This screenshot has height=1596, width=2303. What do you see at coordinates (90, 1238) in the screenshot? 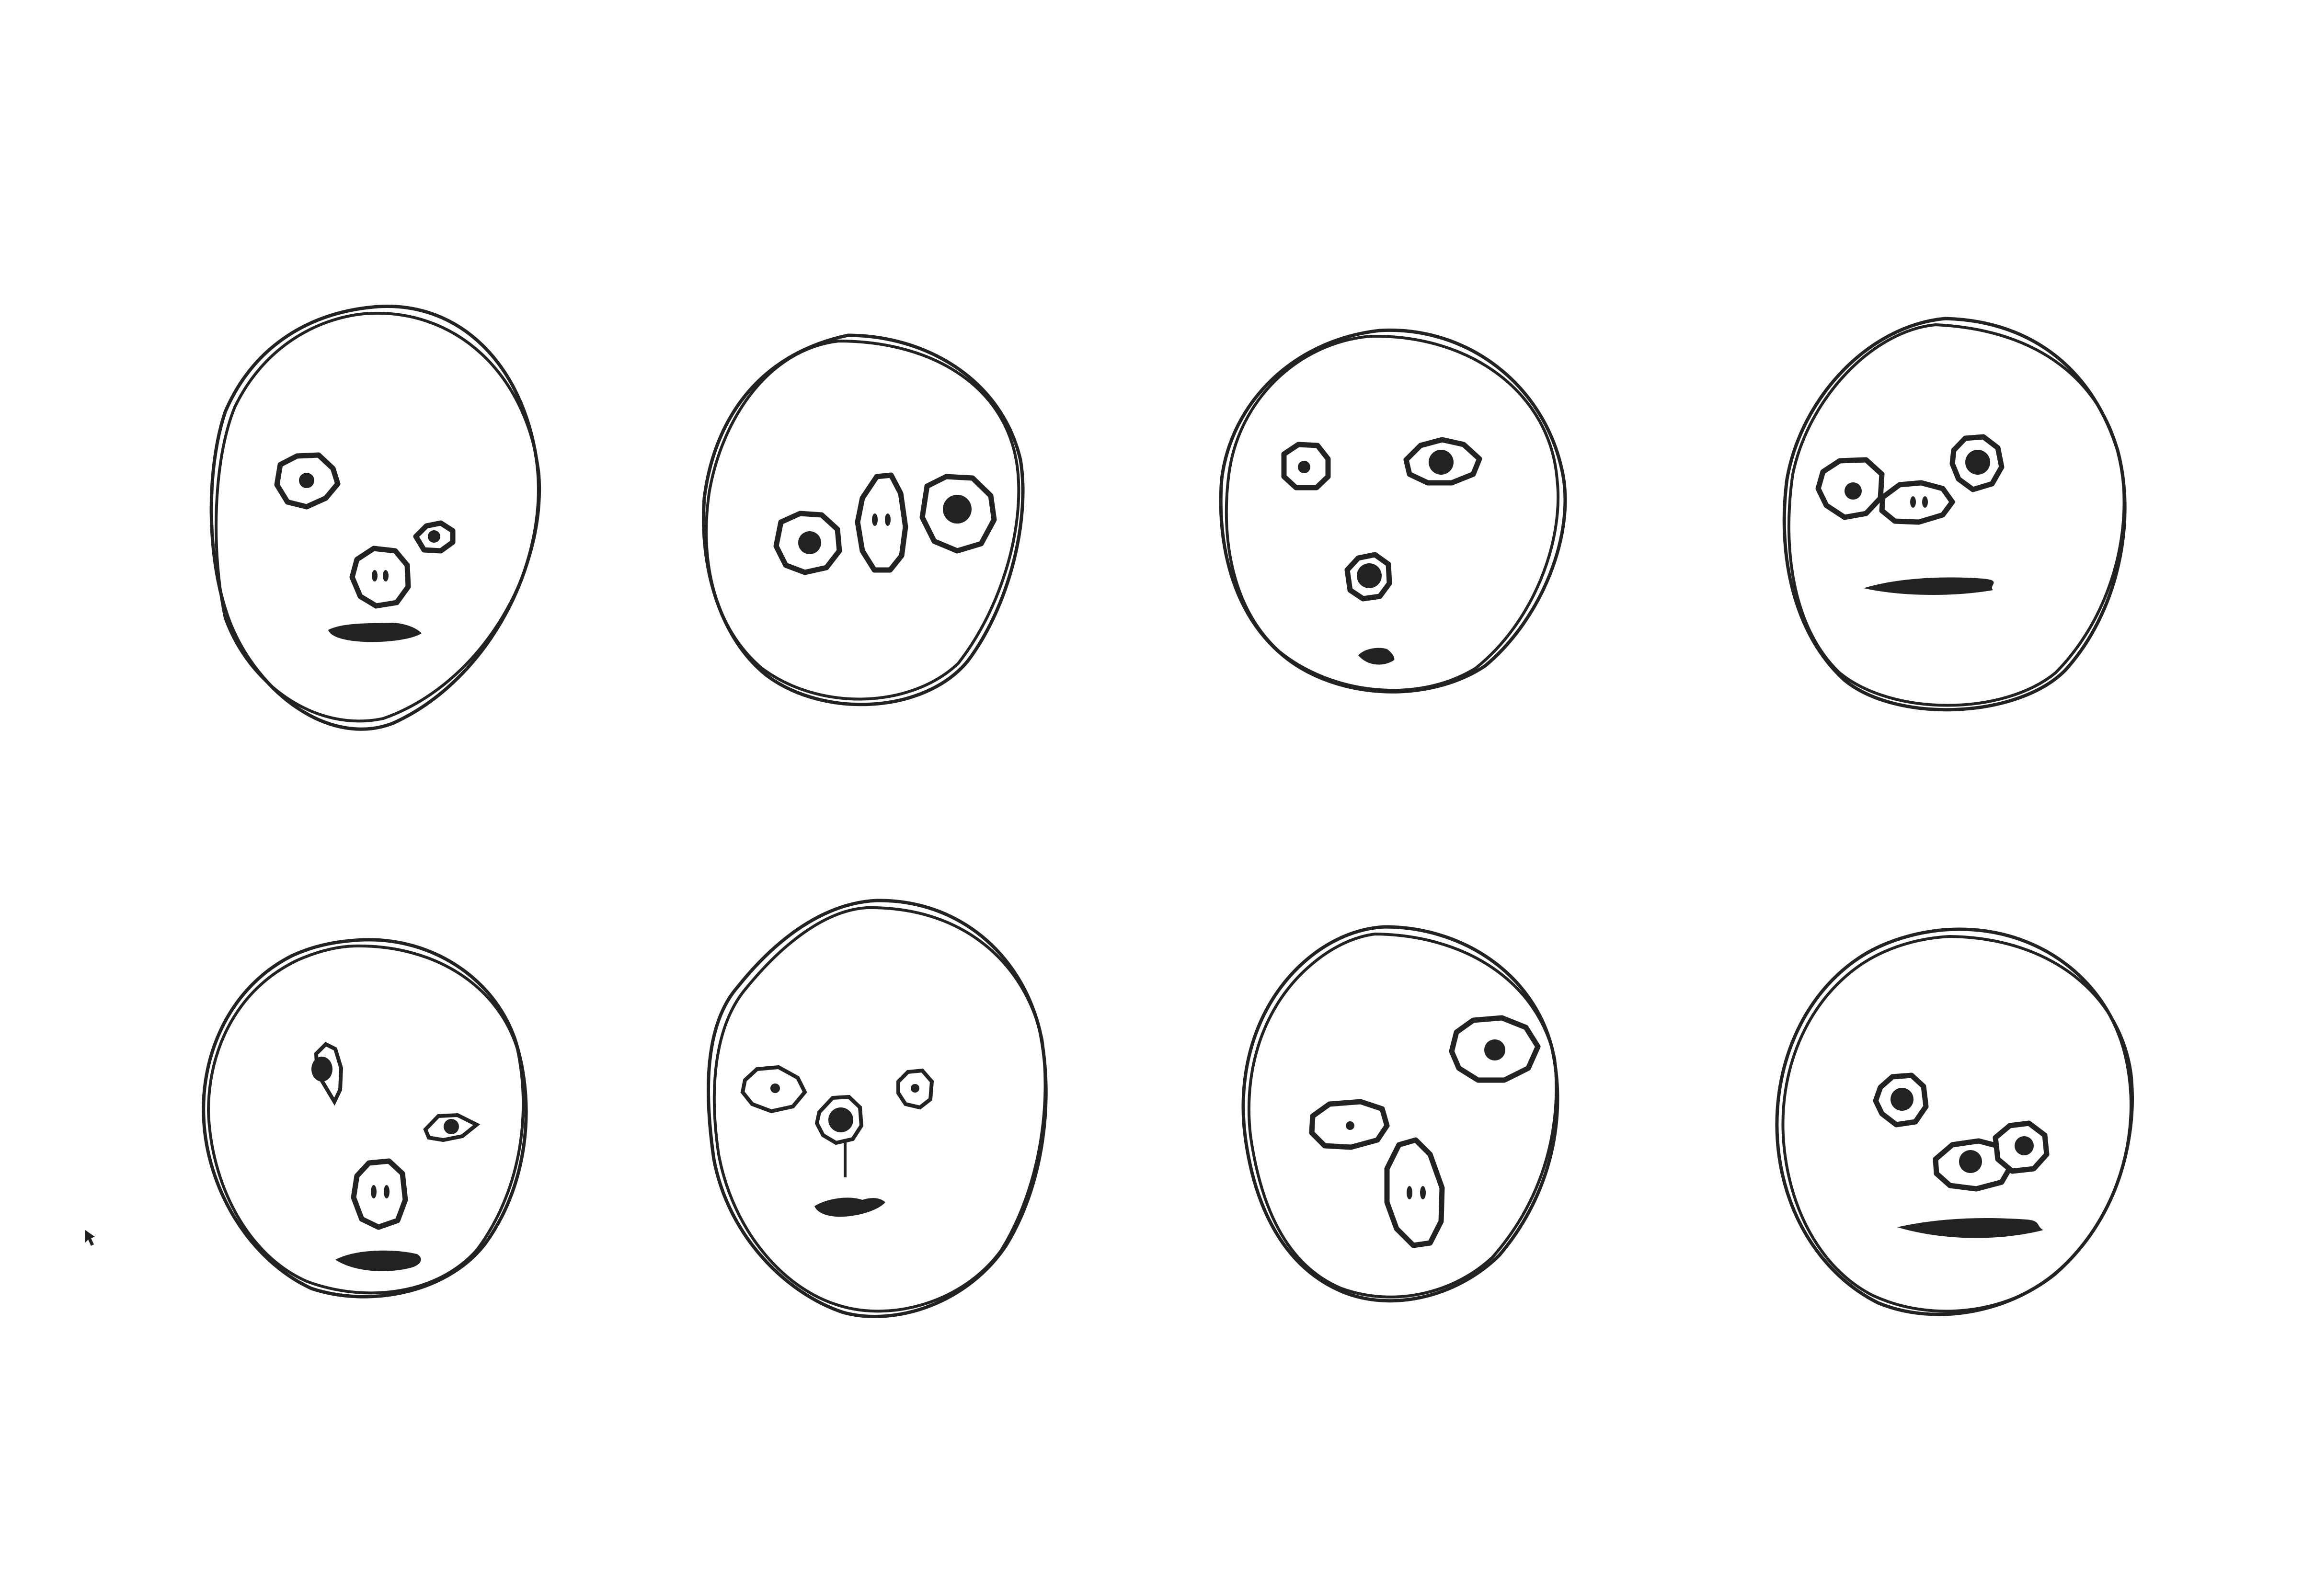
I see `mouse-pointer-icon` at bounding box center [90, 1238].